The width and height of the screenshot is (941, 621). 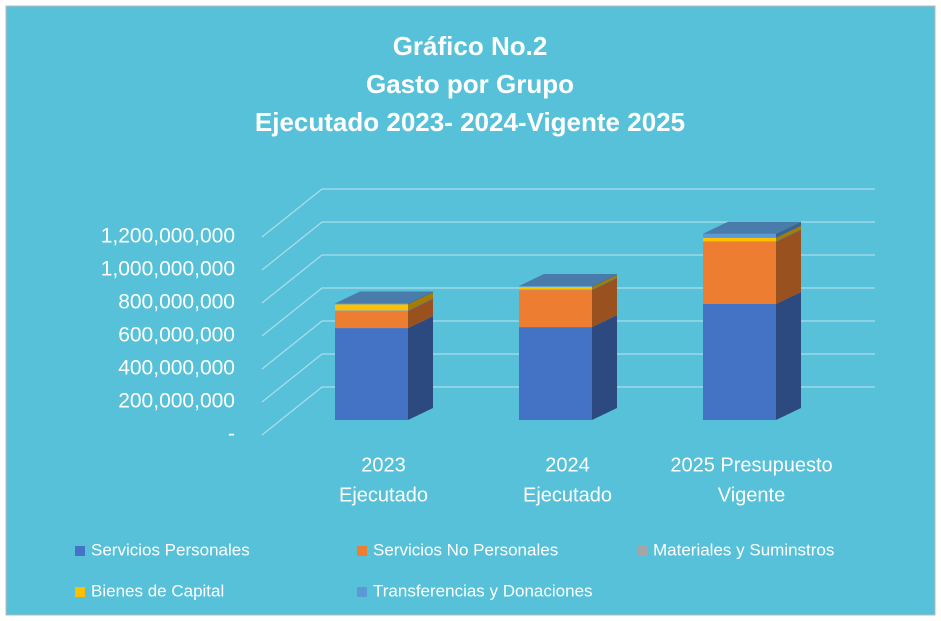 What do you see at coordinates (168, 236) in the screenshot?
I see `y-tick-label: 1,200,000,000` at bounding box center [168, 236].